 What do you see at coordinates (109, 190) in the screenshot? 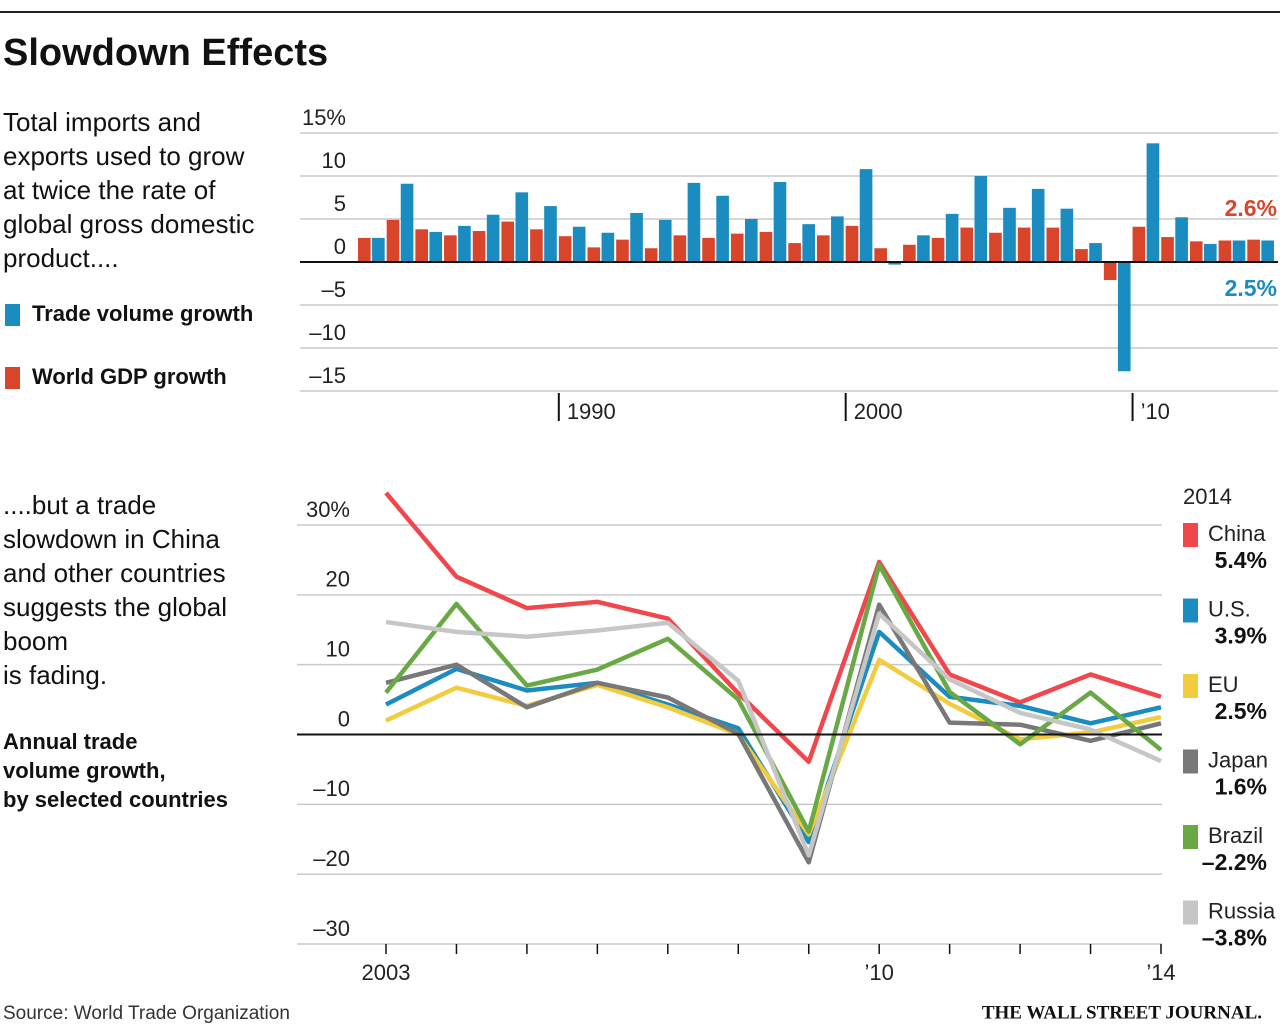
I see `description-line: at twice the rate of` at bounding box center [109, 190].